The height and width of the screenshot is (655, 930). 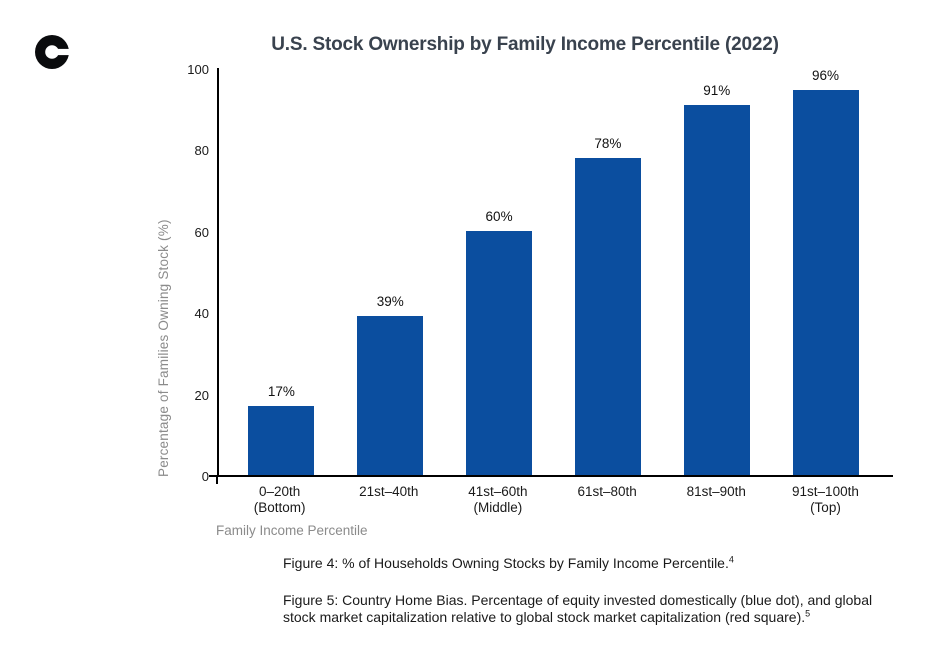 What do you see at coordinates (217, 480) in the screenshot?
I see `x-origin-tick` at bounding box center [217, 480].